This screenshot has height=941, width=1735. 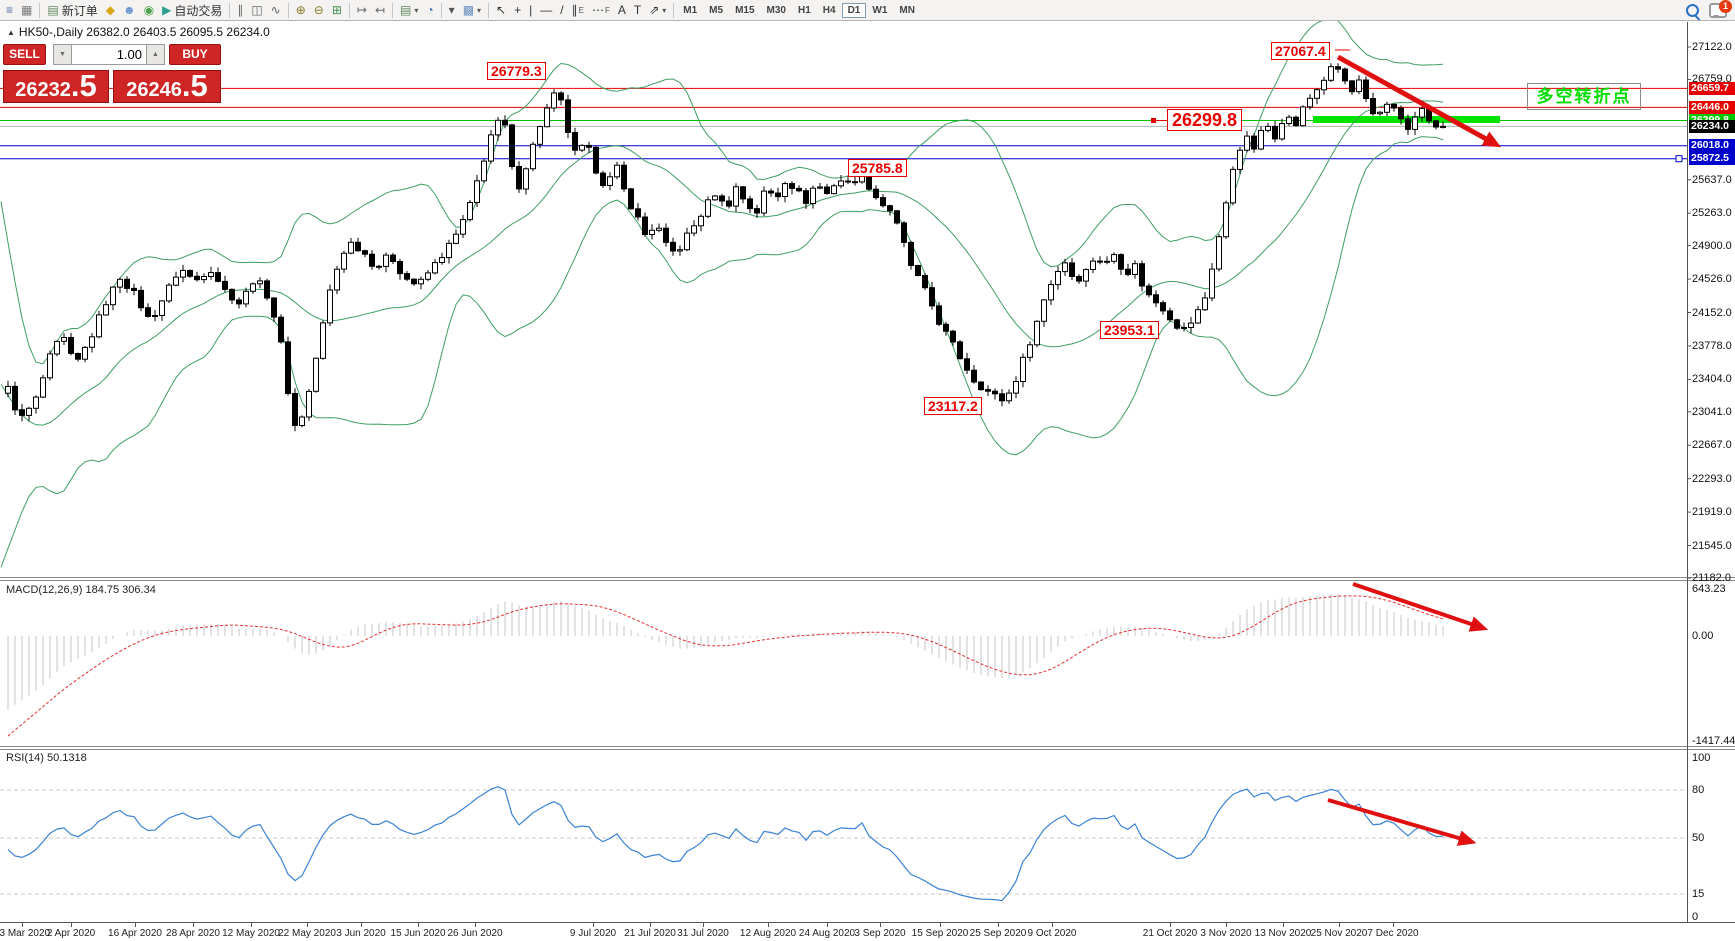 I want to click on chart-template-icon: ▩ ▾, so click(x=472, y=10).